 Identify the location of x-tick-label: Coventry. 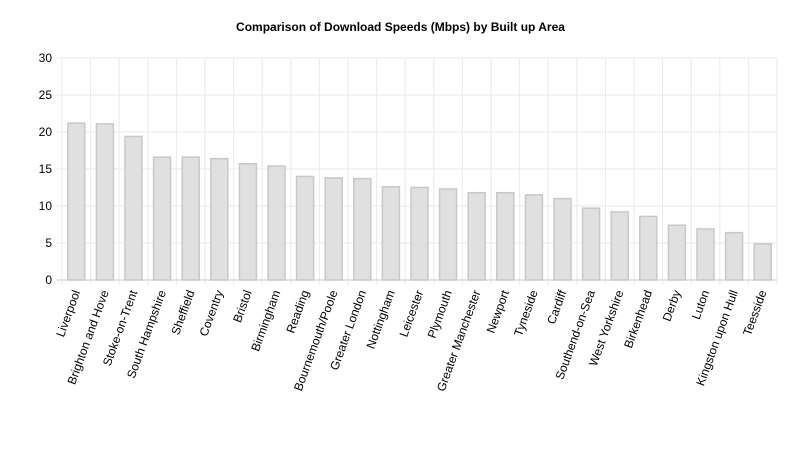
(212, 313).